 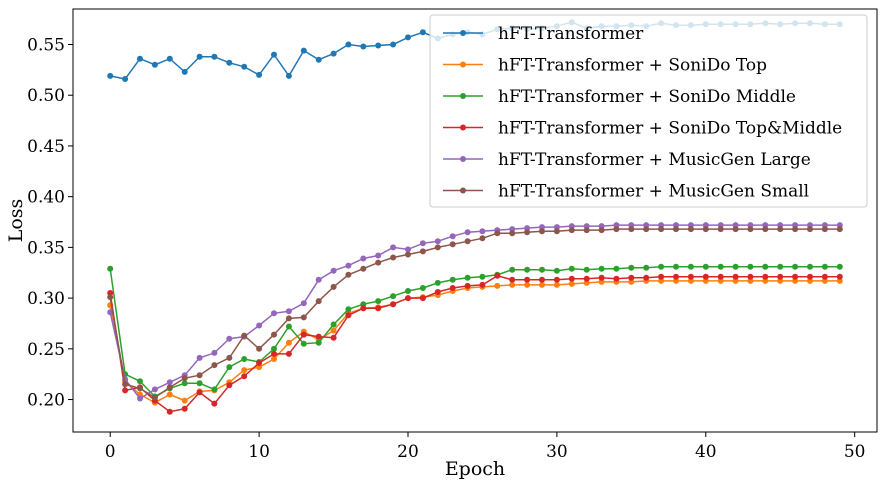 I want to click on x-tick-label: 20, so click(x=408, y=452).